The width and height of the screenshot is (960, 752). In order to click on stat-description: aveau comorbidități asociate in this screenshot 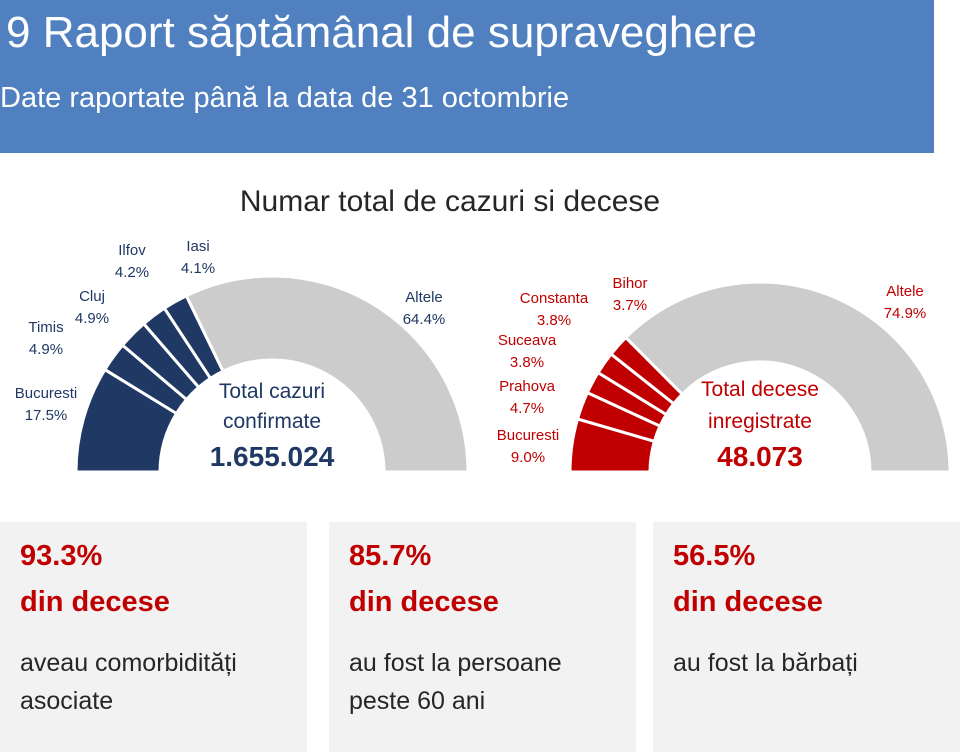, I will do `click(128, 682)`.